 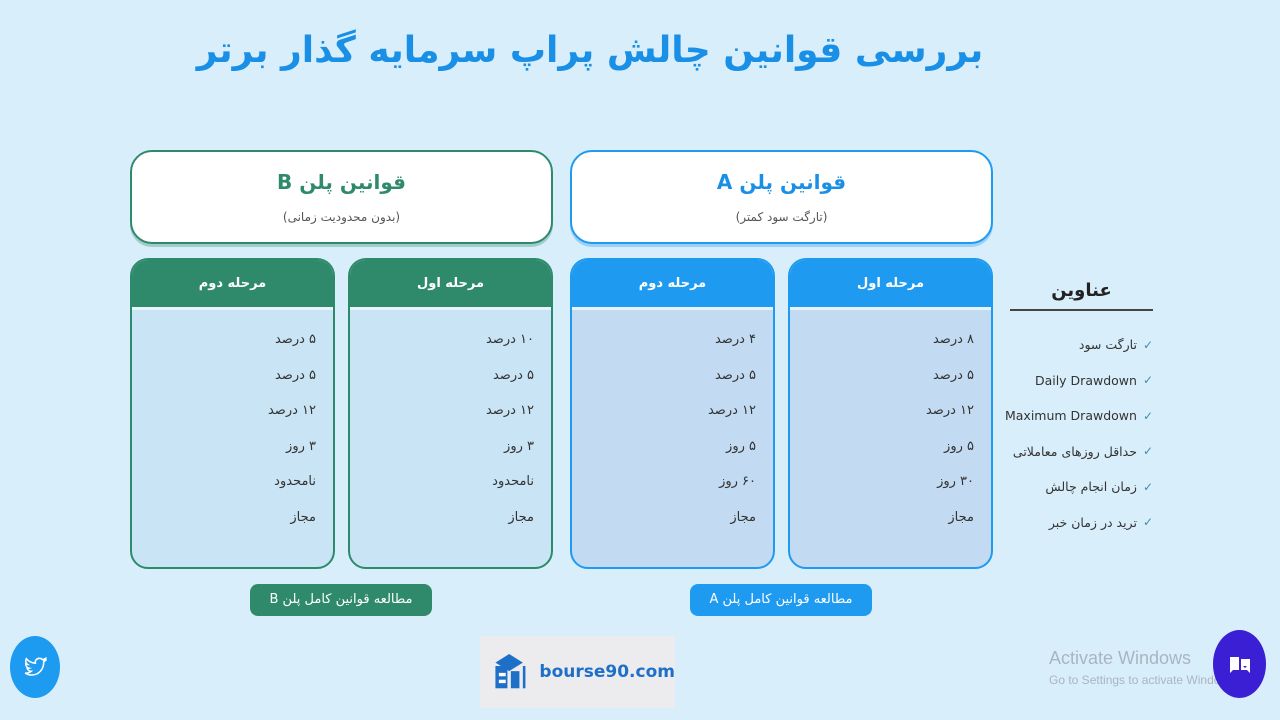 I want to click on label-item: ✓ Maximum Drawdown, so click(x=1079, y=416).